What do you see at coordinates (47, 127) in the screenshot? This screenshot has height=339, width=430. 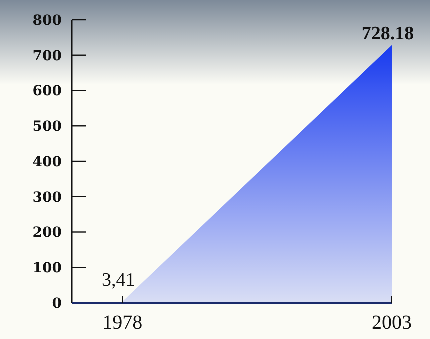 I see `y-tick-label: 500` at bounding box center [47, 127].